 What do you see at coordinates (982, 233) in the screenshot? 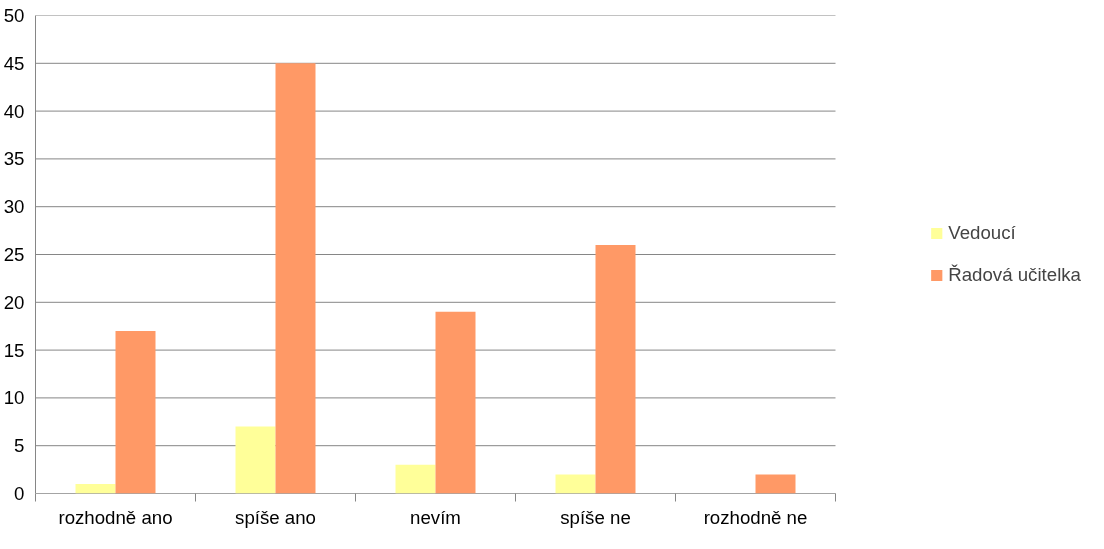
I see `legend-label: Vedoucí` at bounding box center [982, 233].